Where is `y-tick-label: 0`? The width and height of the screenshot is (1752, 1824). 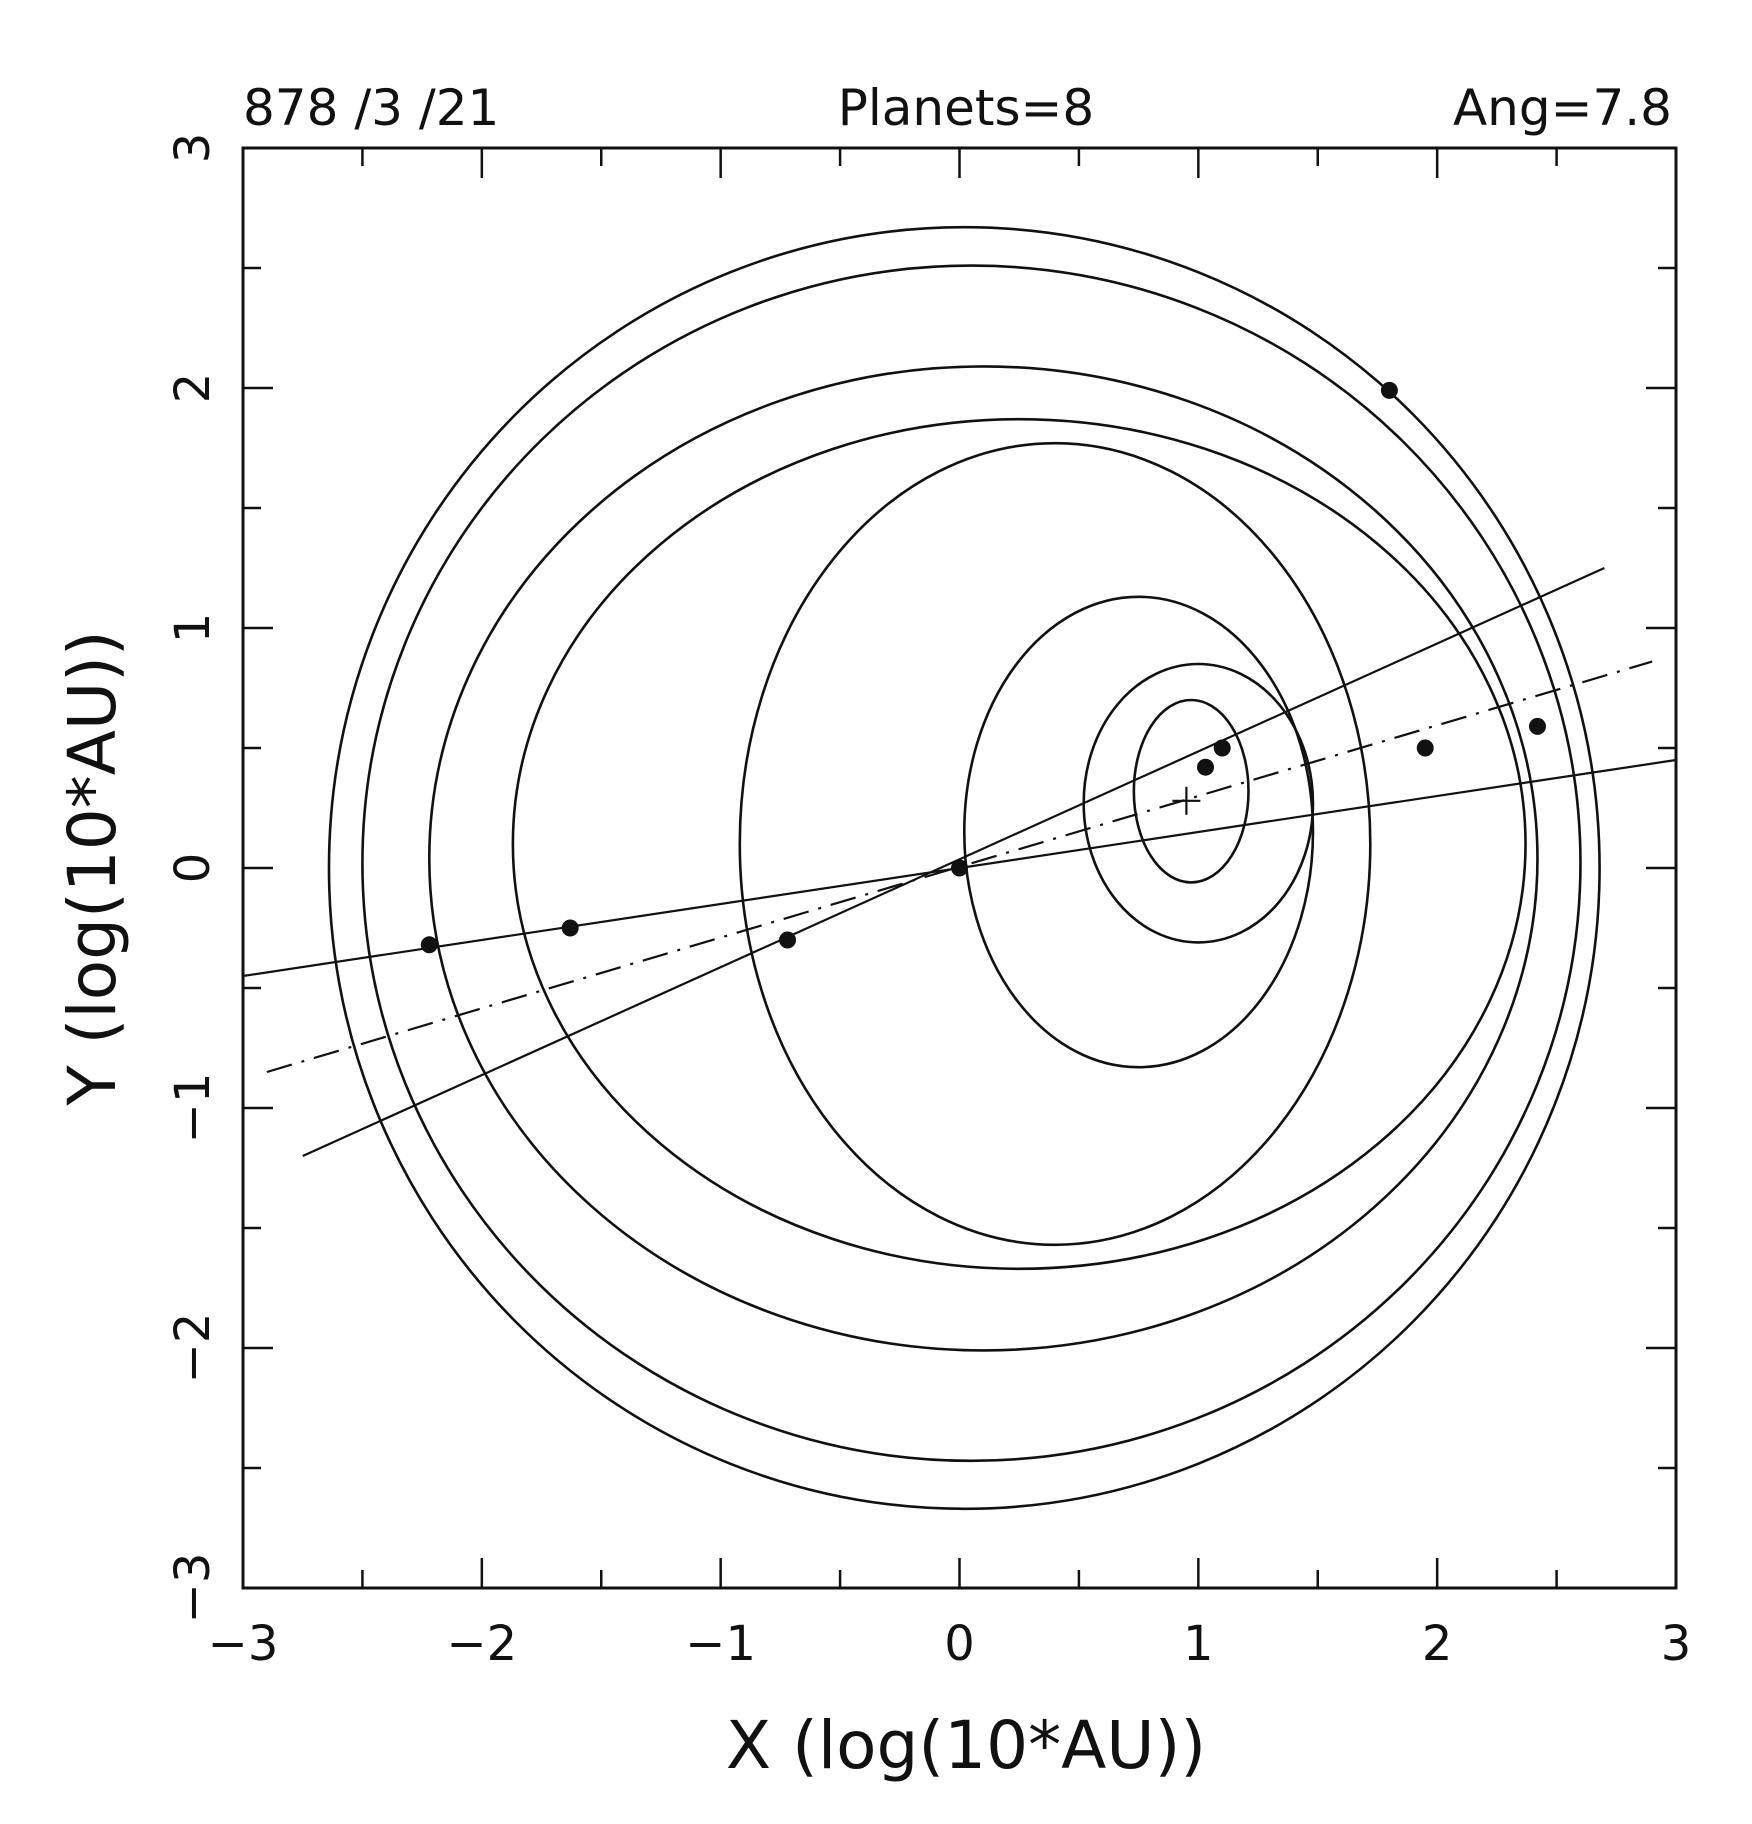 y-tick-label: 0 is located at coordinates (193, 868).